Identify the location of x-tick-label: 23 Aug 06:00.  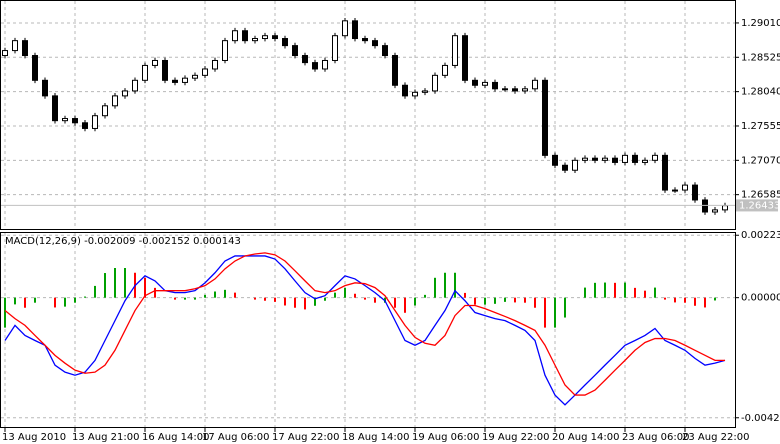
(655, 437).